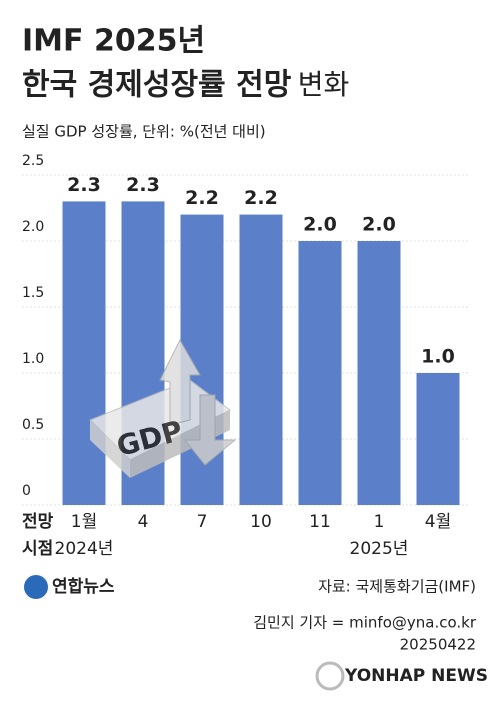 This screenshot has height=706, width=499. What do you see at coordinates (397, 587) in the screenshot?
I see `source: 자료: 국제통화기금(IMF)` at bounding box center [397, 587].